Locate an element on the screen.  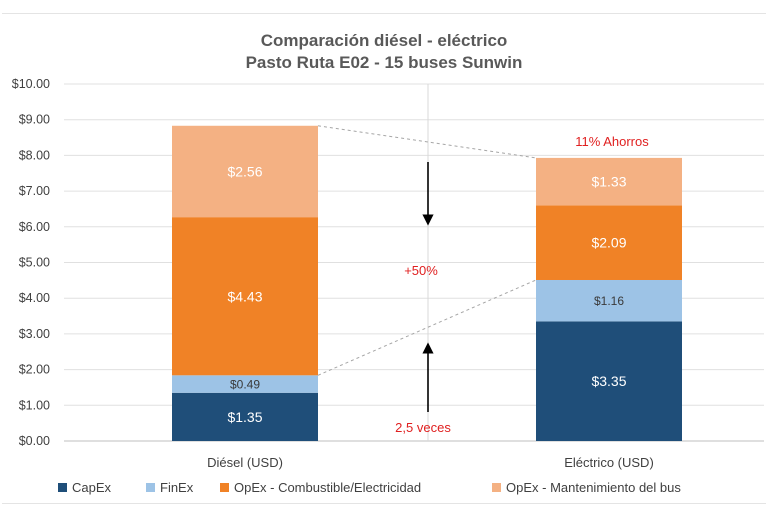
chart-title: Comparación diésel - eléctrico is located at coordinates (384, 40).